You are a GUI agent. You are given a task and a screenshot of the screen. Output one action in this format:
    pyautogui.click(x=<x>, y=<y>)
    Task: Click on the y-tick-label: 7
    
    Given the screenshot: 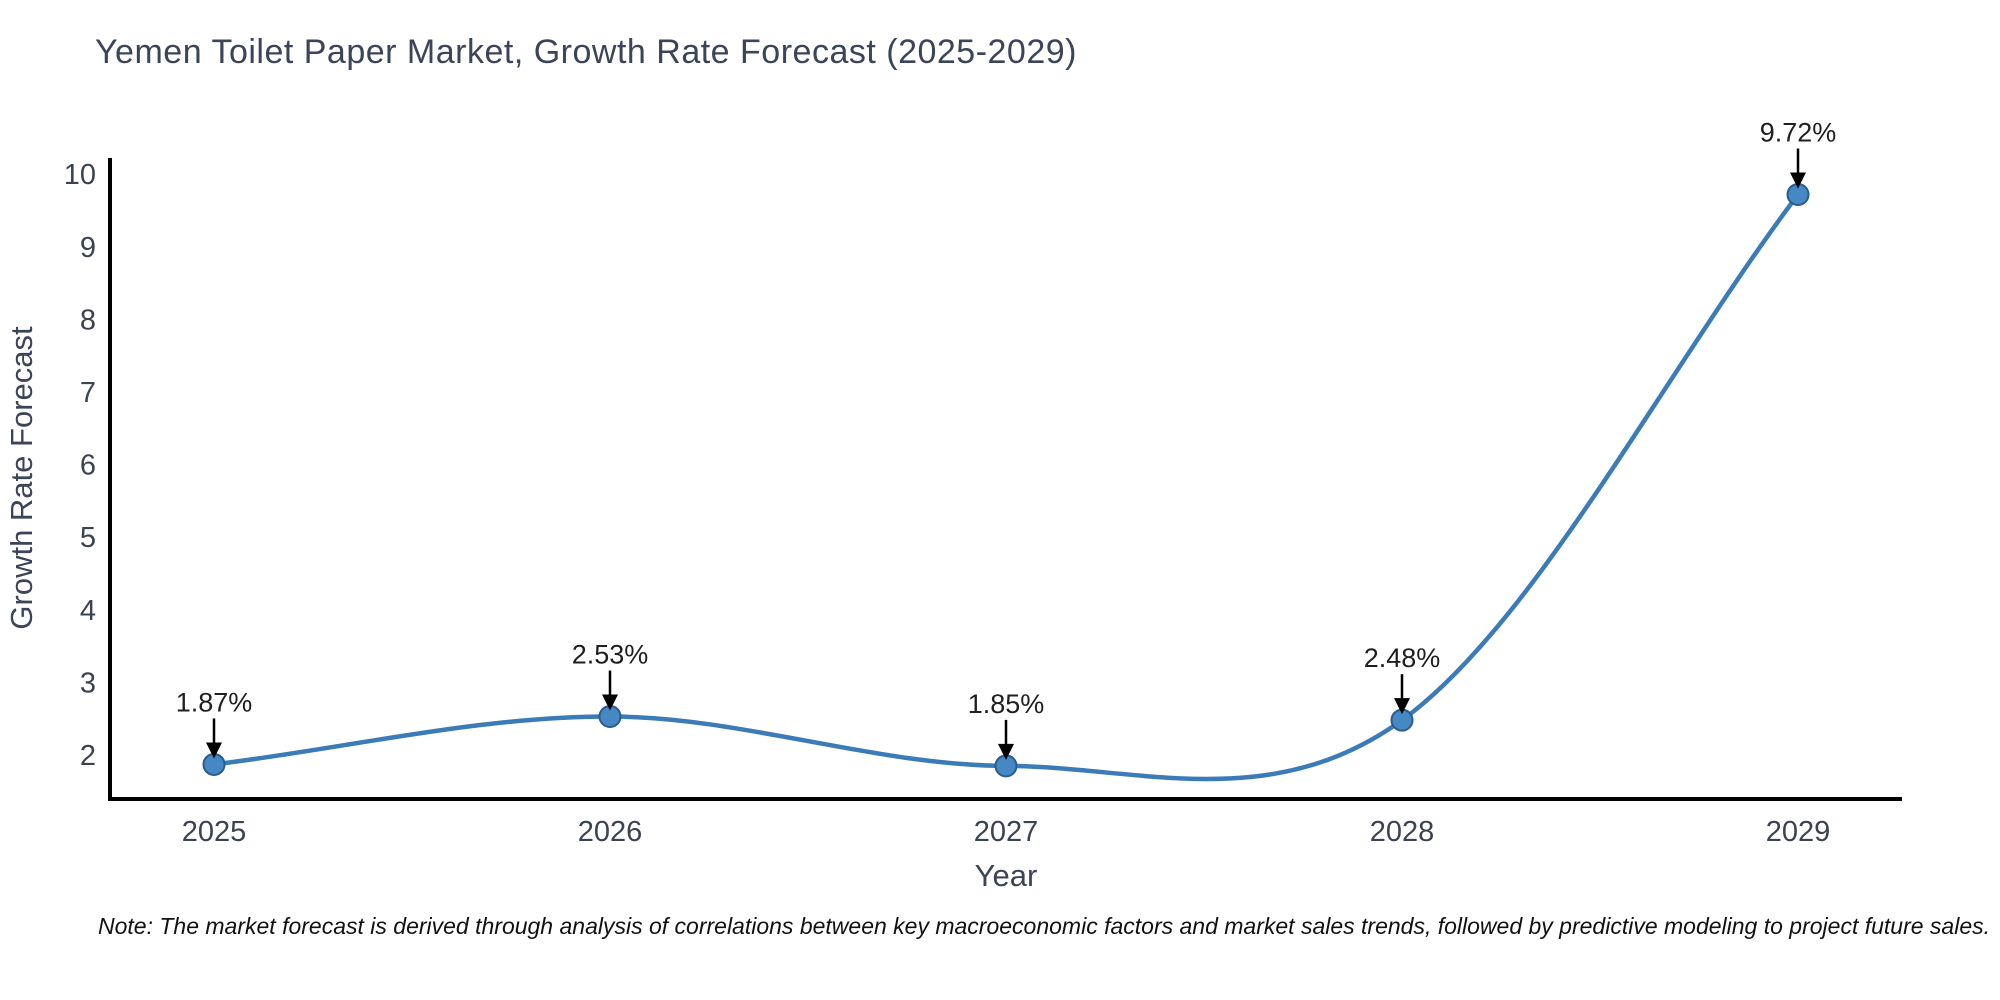 What is the action you would take?
    pyautogui.click(x=88, y=393)
    